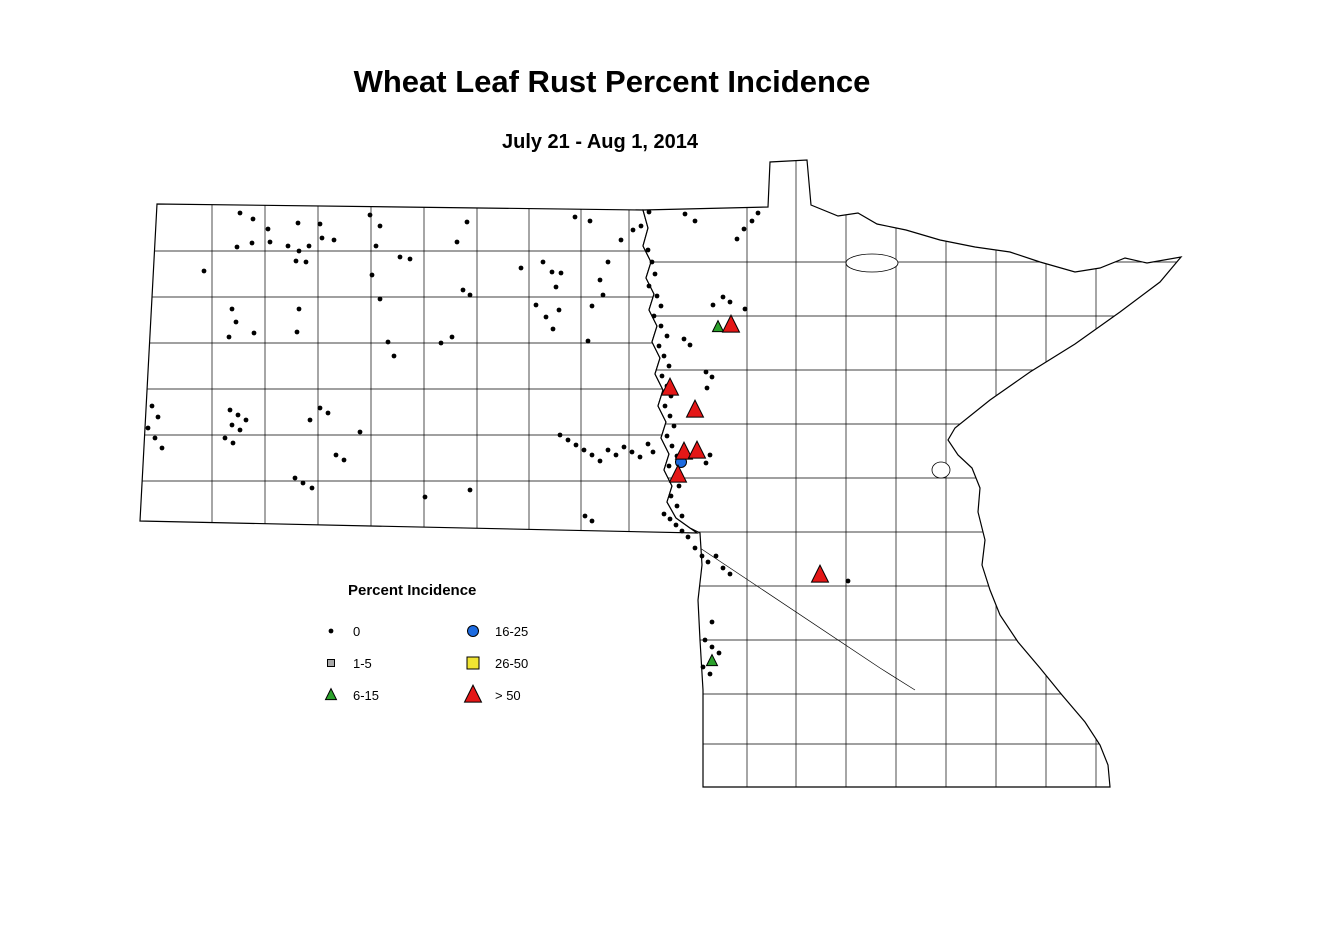 This screenshot has height=926, width=1341. What do you see at coordinates (531, 631) in the screenshot?
I see `legend-item-16-25: 16-25` at bounding box center [531, 631].